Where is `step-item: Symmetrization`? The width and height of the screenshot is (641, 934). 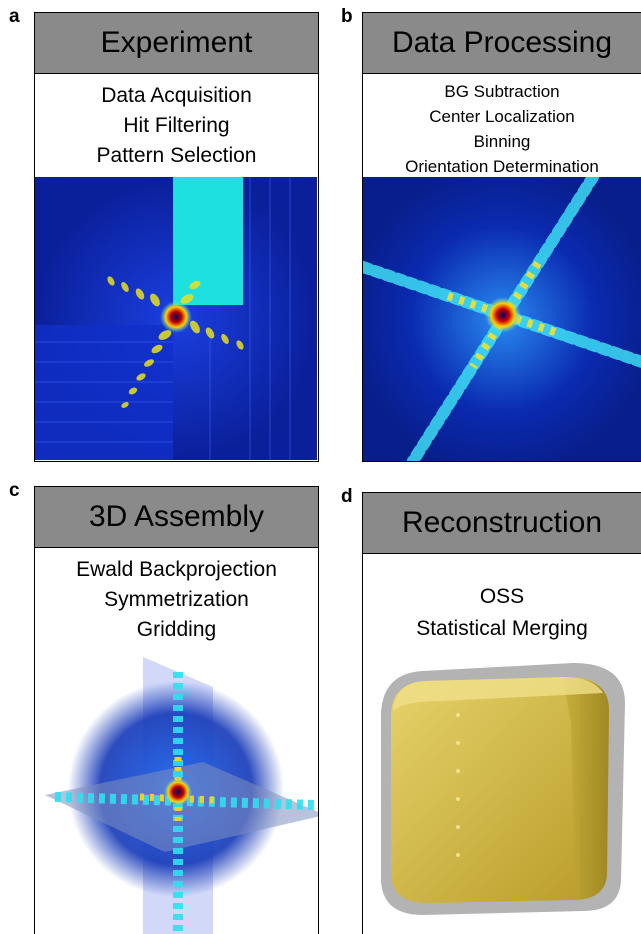 step-item: Symmetrization is located at coordinates (176, 599).